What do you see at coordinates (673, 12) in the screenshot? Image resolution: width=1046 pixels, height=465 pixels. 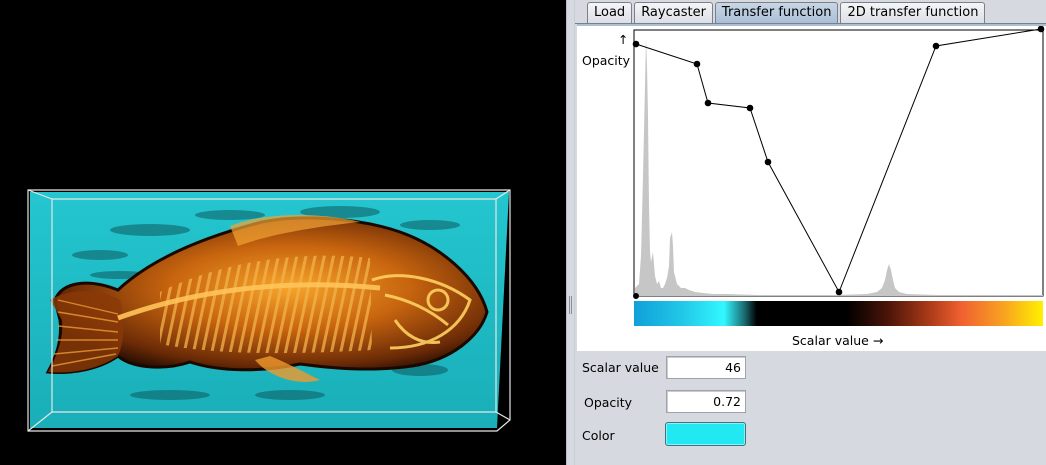 I see `tab-raycaster: Raycaster` at bounding box center [673, 12].